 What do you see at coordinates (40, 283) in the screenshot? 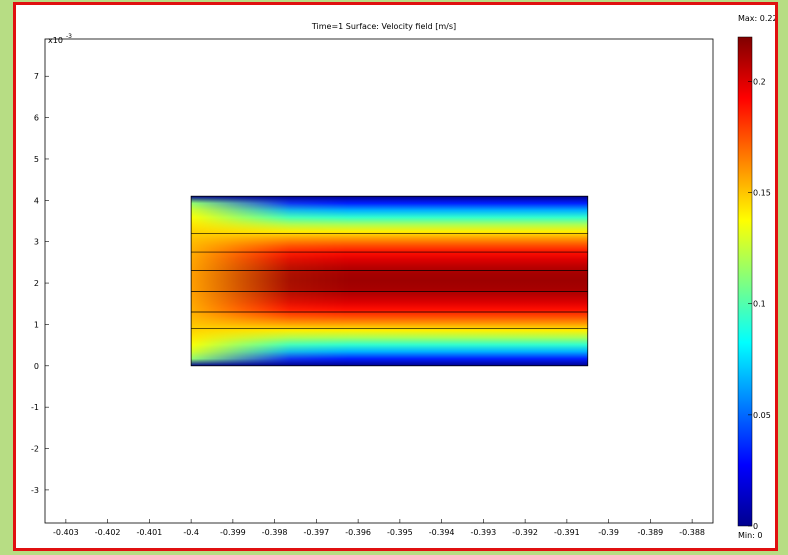
I see `y-axis: 7 6 5 4 3 2 1 0 -1 -2 -3` at bounding box center [40, 283].